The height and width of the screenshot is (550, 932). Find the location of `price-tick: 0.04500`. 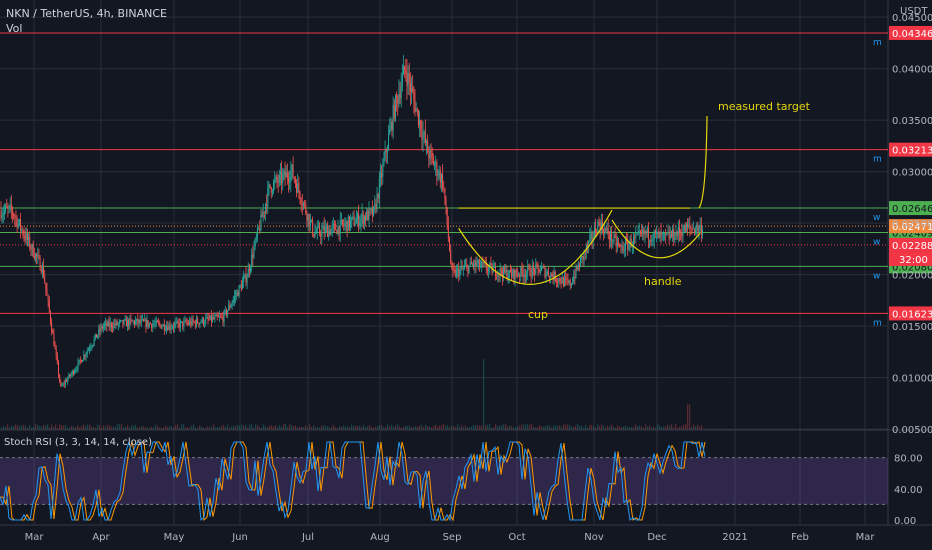

price-tick: 0.04500 is located at coordinates (912, 18).